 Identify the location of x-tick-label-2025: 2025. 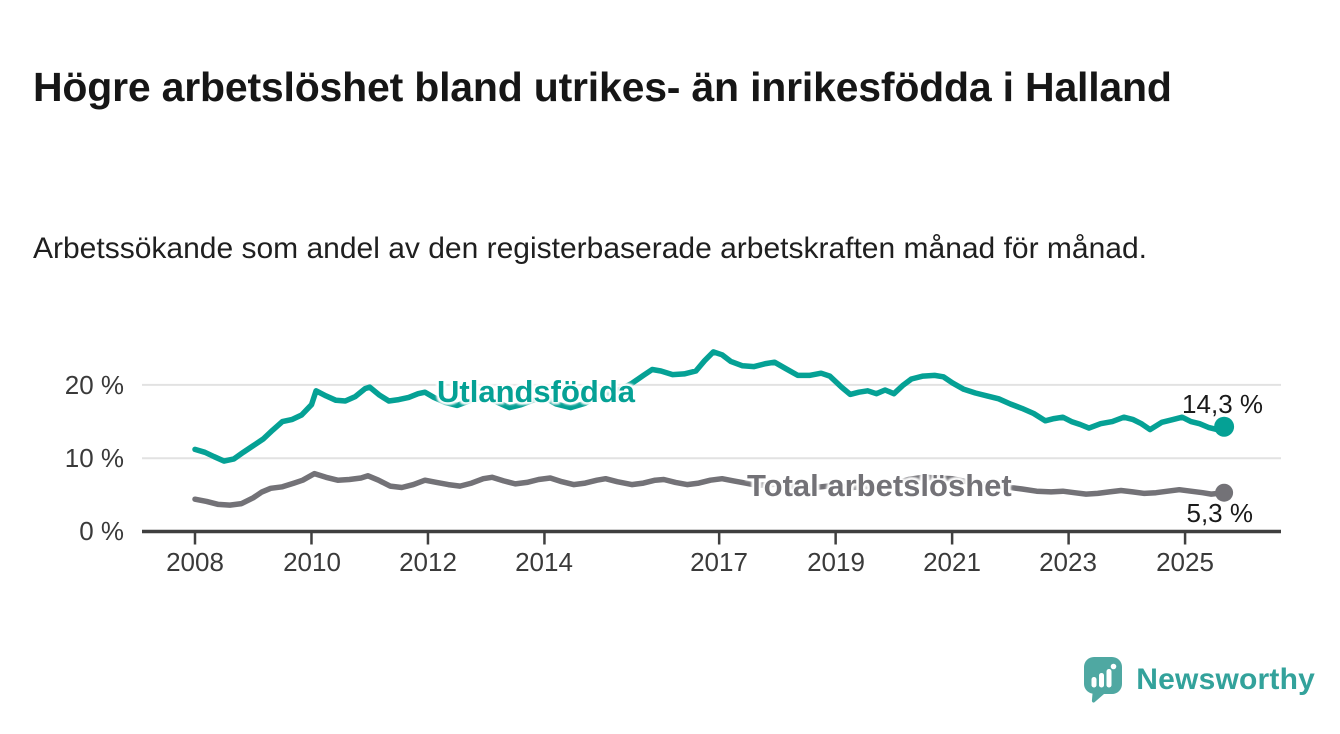
(1185, 562).